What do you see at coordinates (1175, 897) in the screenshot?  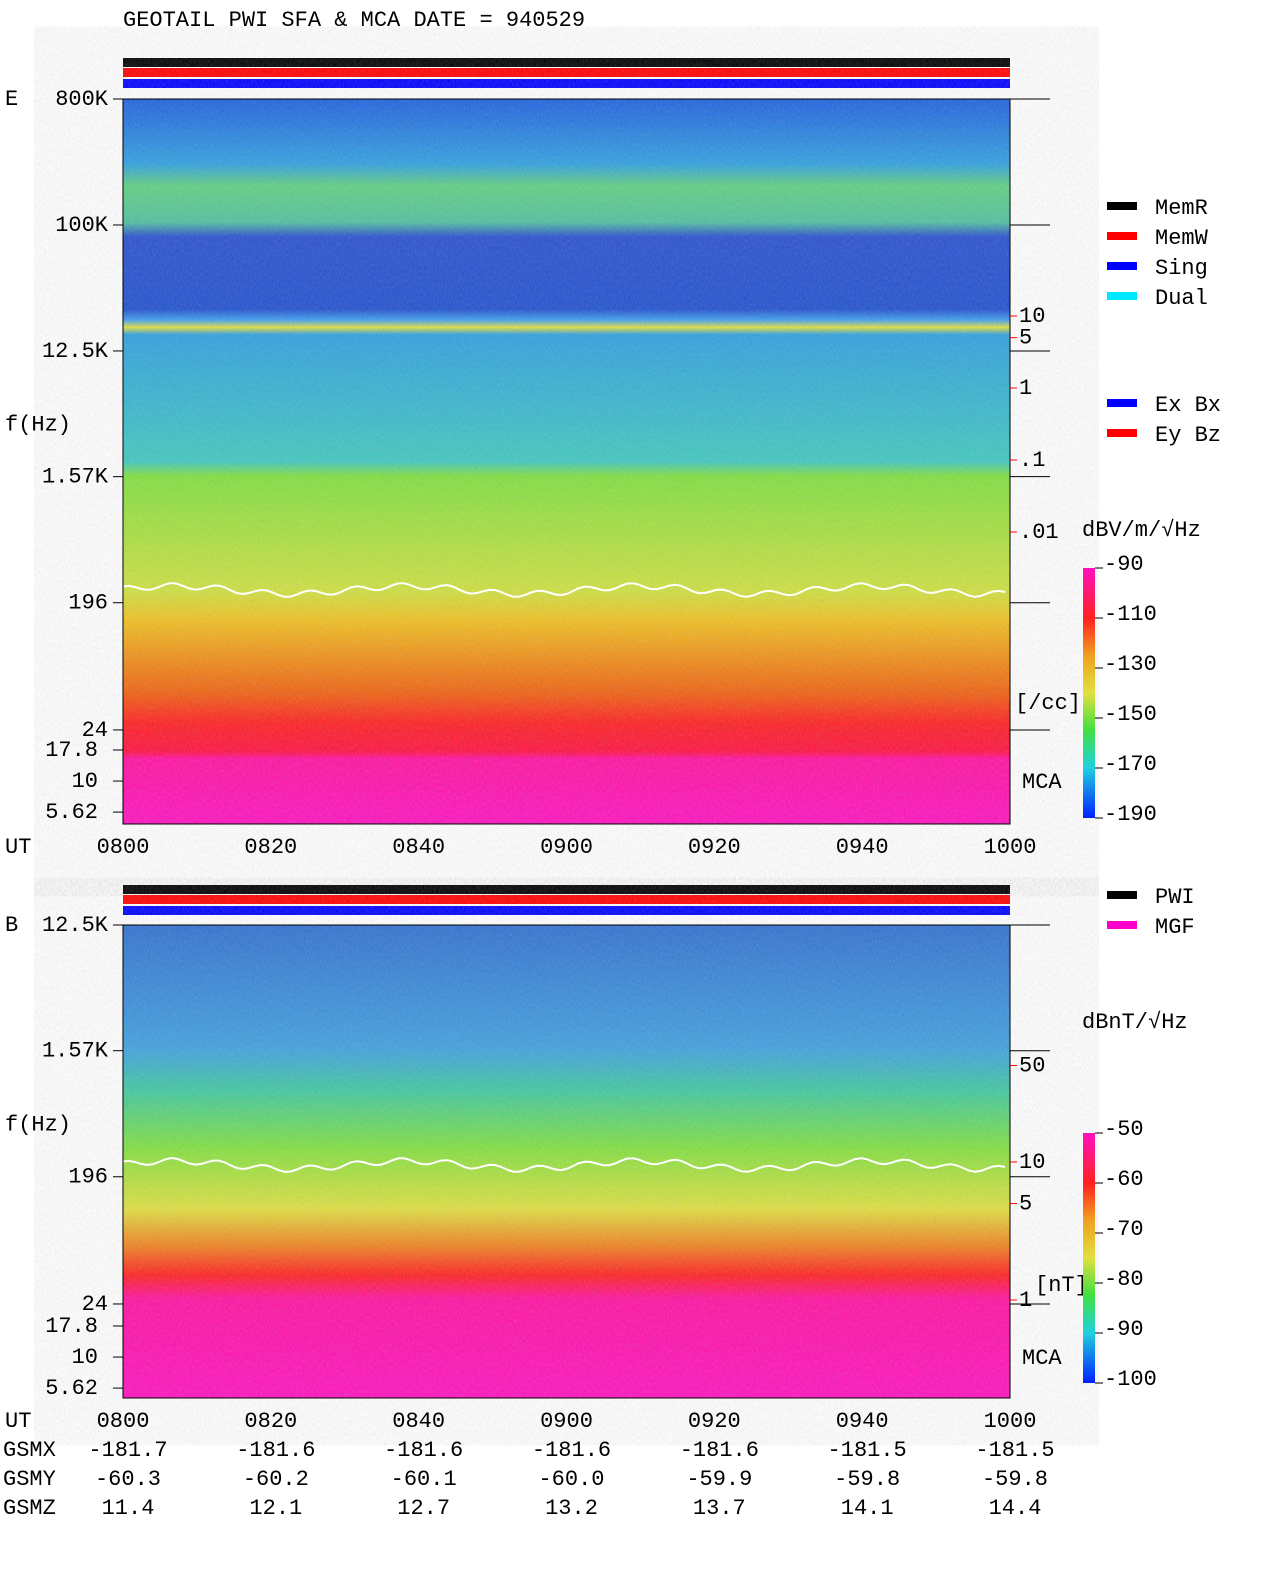 I see `legend-label: PWI` at bounding box center [1175, 897].